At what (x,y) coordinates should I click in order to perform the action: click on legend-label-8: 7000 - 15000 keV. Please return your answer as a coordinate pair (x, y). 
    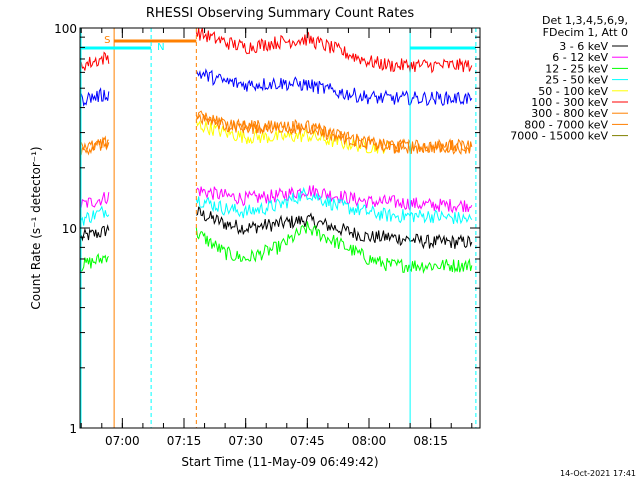
    Looking at the image, I should click on (559, 136).